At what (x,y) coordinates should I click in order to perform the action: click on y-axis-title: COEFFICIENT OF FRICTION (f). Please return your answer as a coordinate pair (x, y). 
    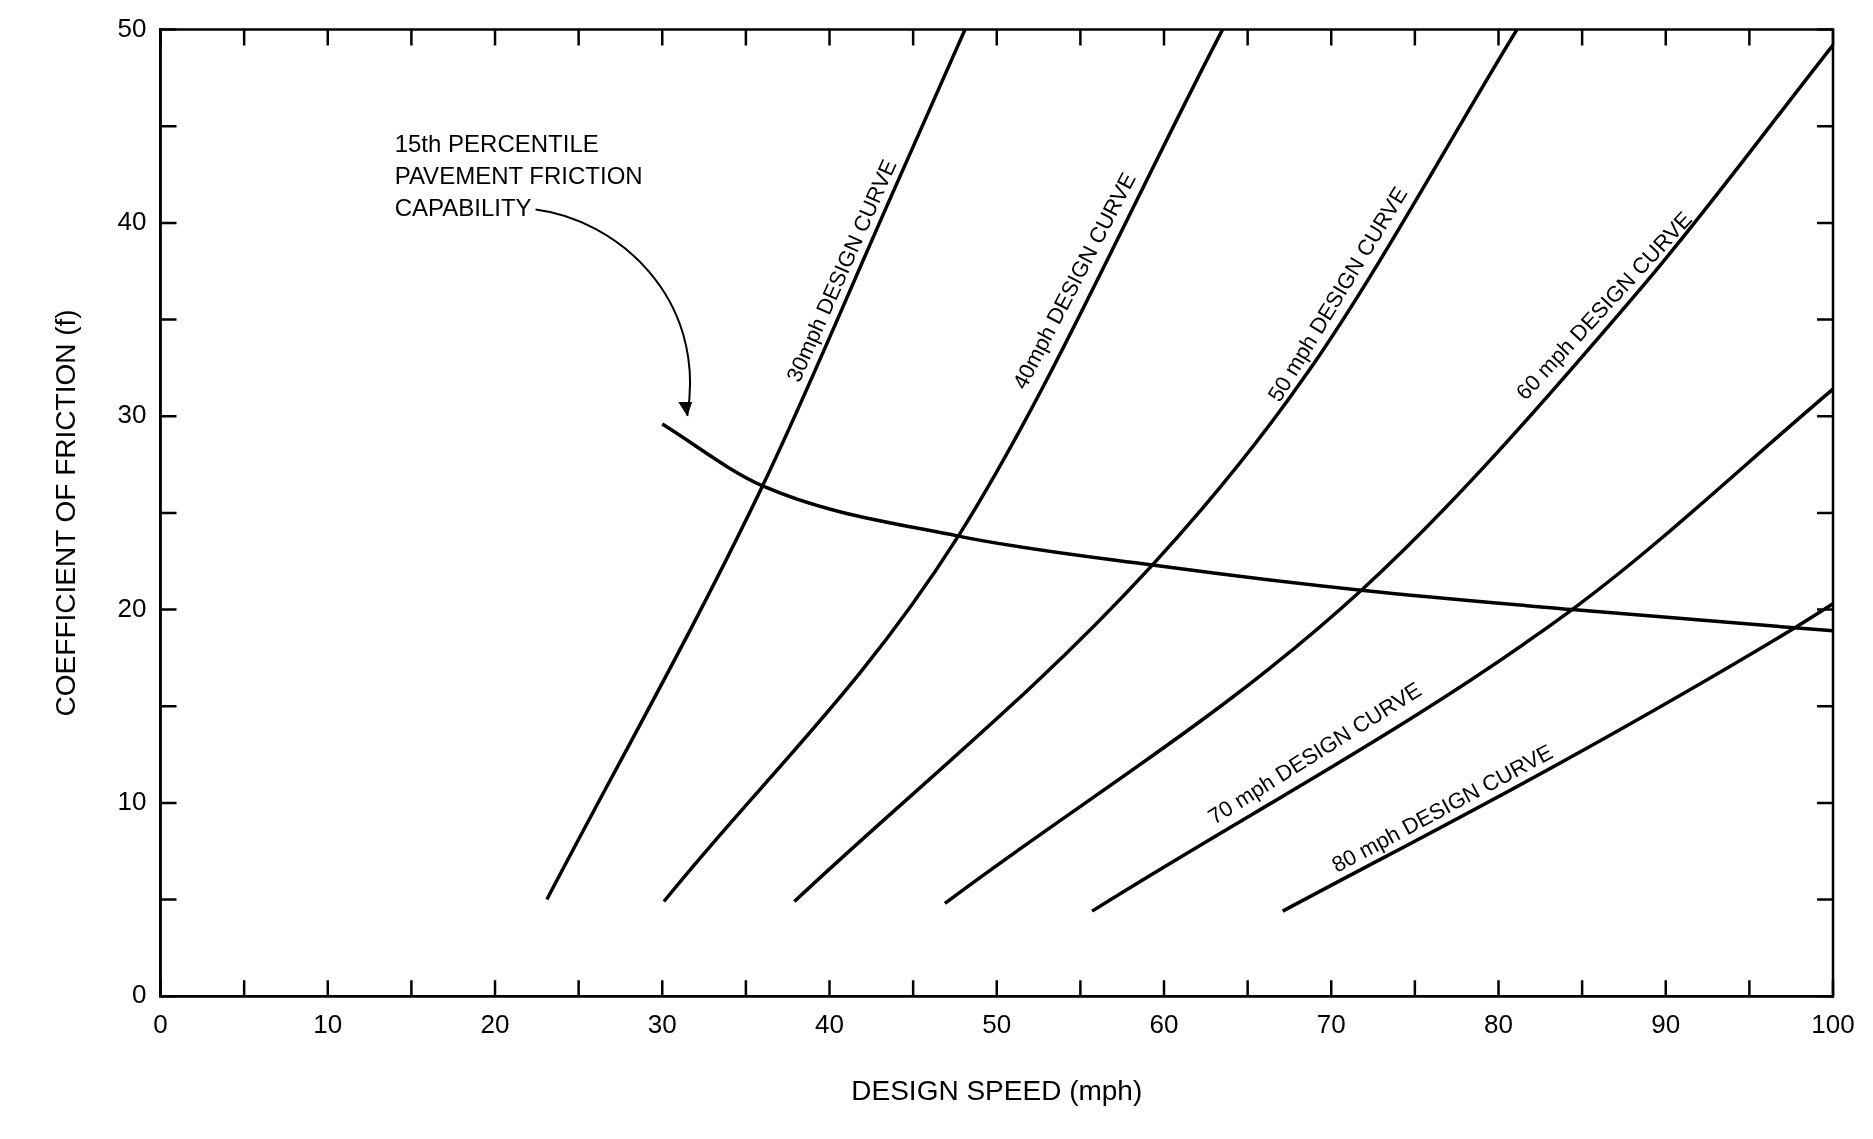
    Looking at the image, I should click on (65, 513).